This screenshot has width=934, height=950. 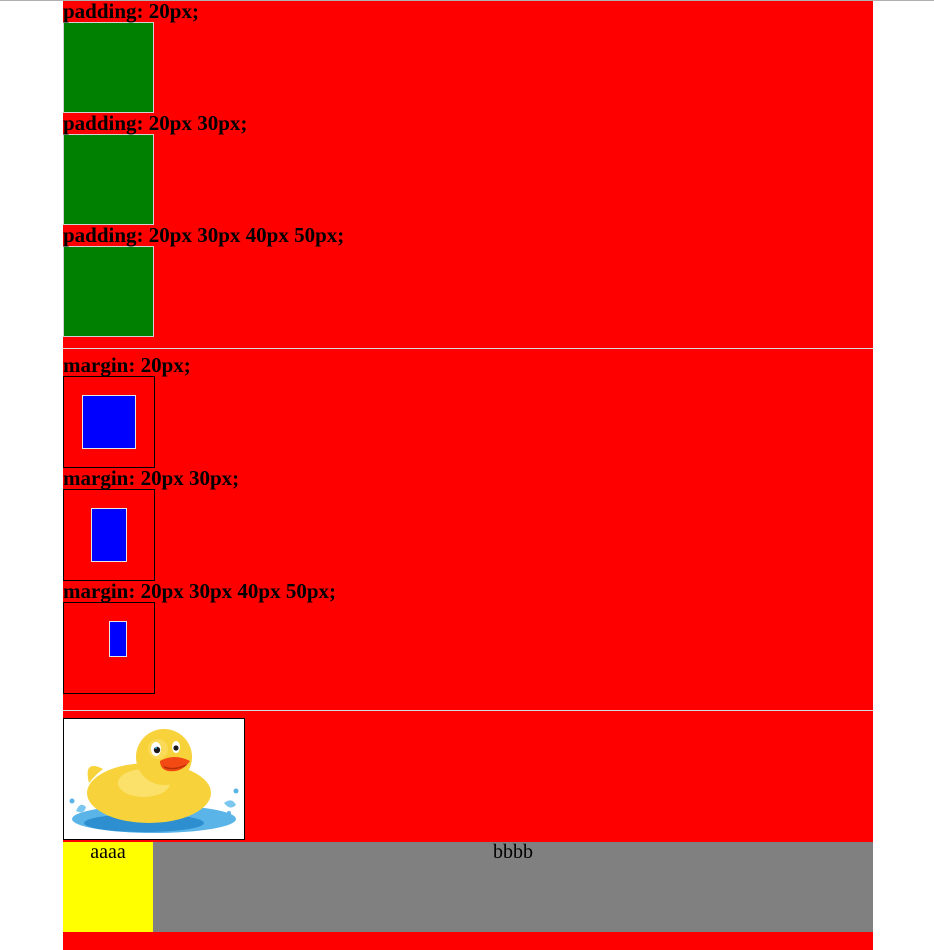 What do you see at coordinates (468, 776) in the screenshot?
I see `image-row` at bounding box center [468, 776].